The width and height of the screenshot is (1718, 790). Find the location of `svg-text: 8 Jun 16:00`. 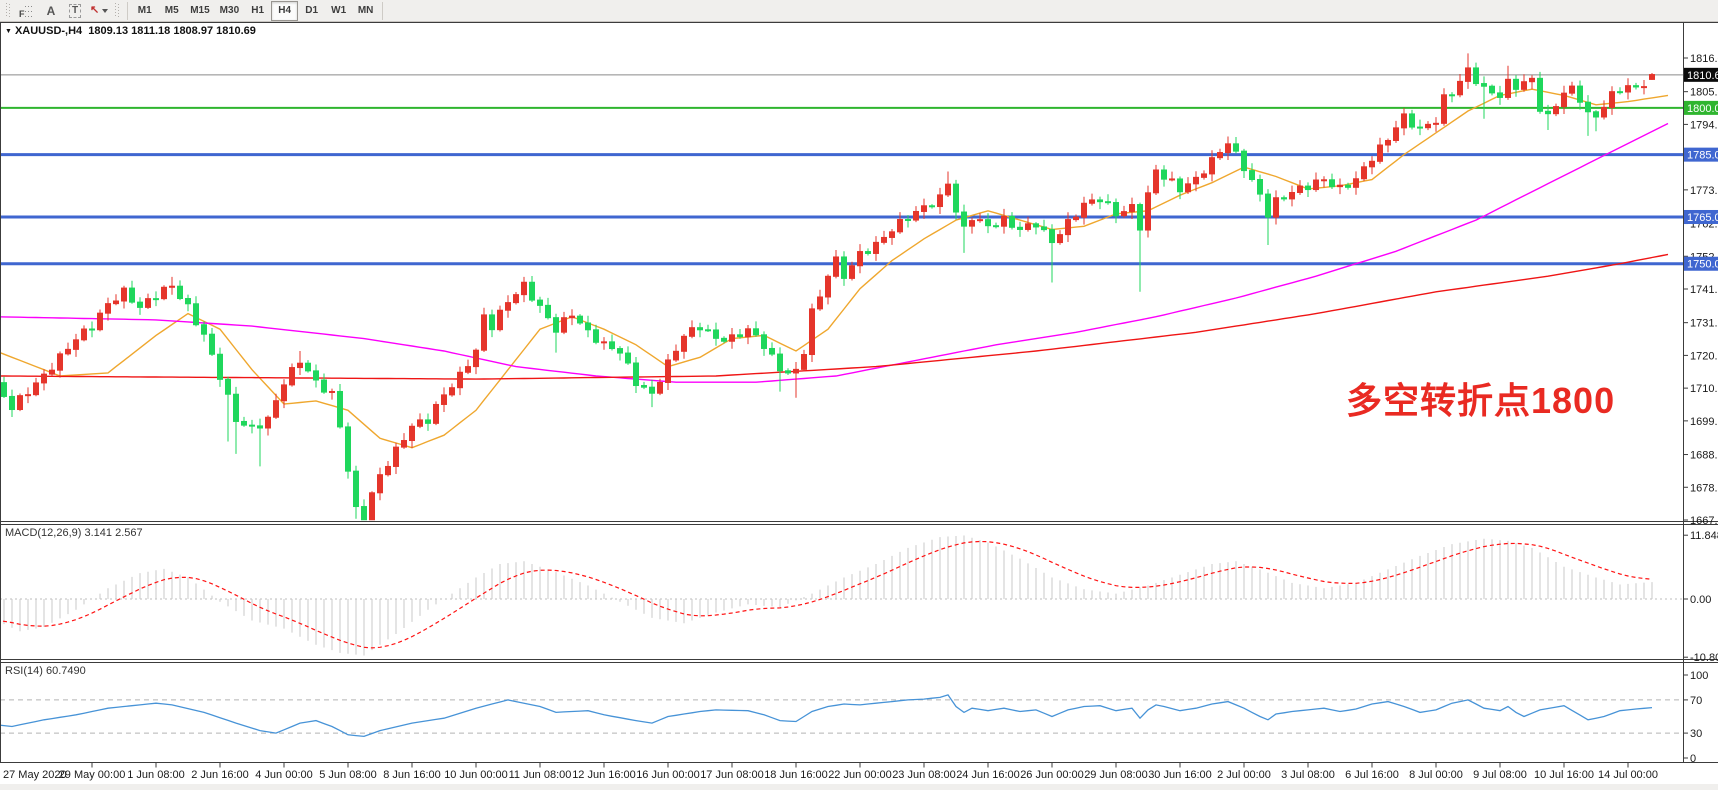

svg-text: 8 Jun 16:00 is located at coordinates (412, 775).